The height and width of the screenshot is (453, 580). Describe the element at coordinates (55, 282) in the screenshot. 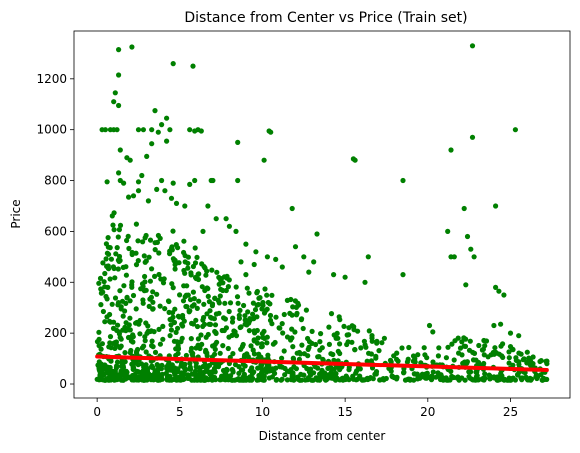

I see `y-tick-label: 400` at that location.